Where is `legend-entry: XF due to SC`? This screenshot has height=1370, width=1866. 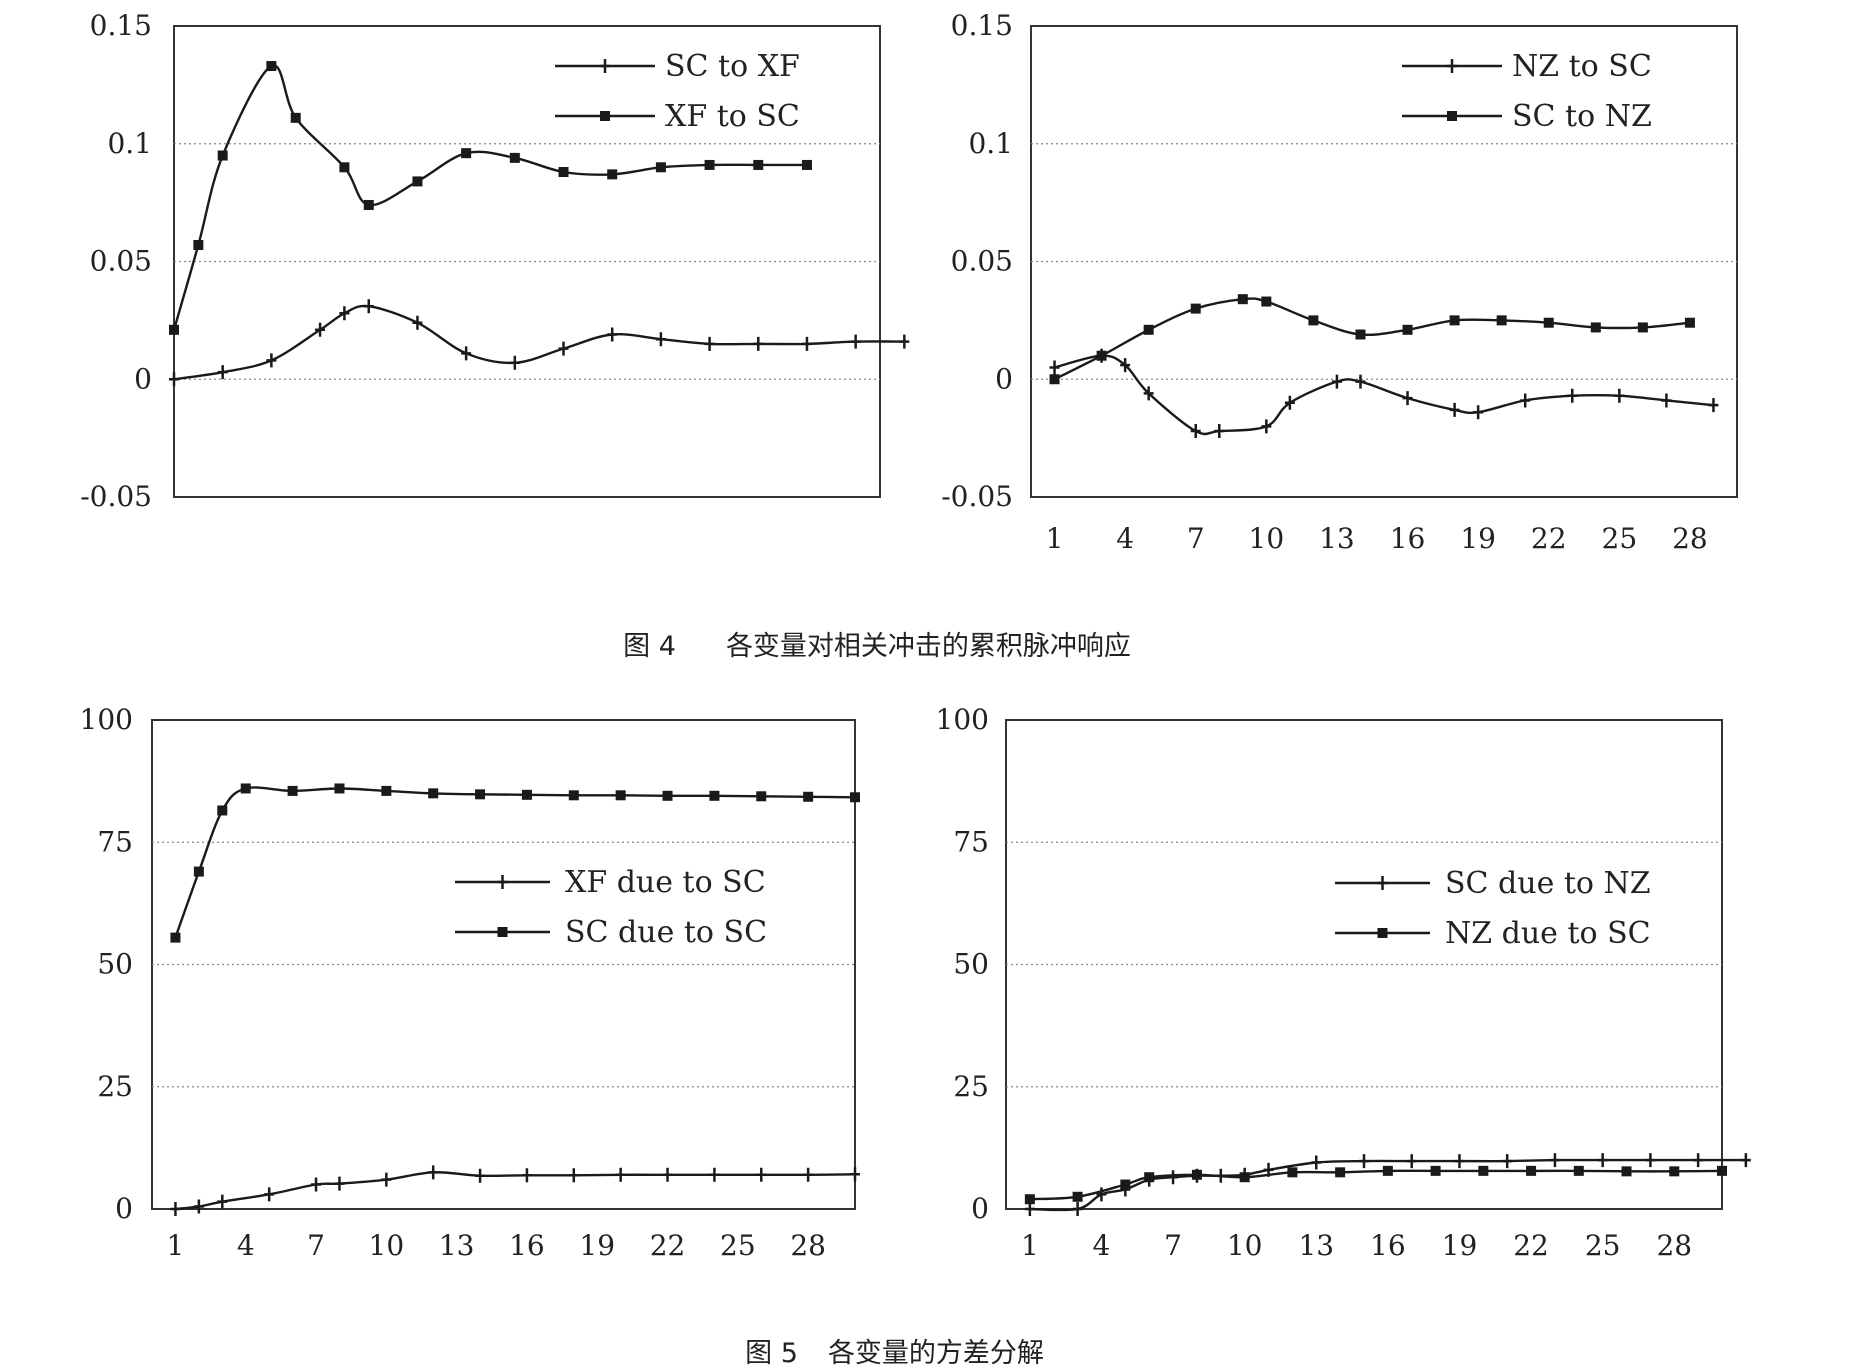
legend-entry: XF due to SC is located at coordinates (610, 882).